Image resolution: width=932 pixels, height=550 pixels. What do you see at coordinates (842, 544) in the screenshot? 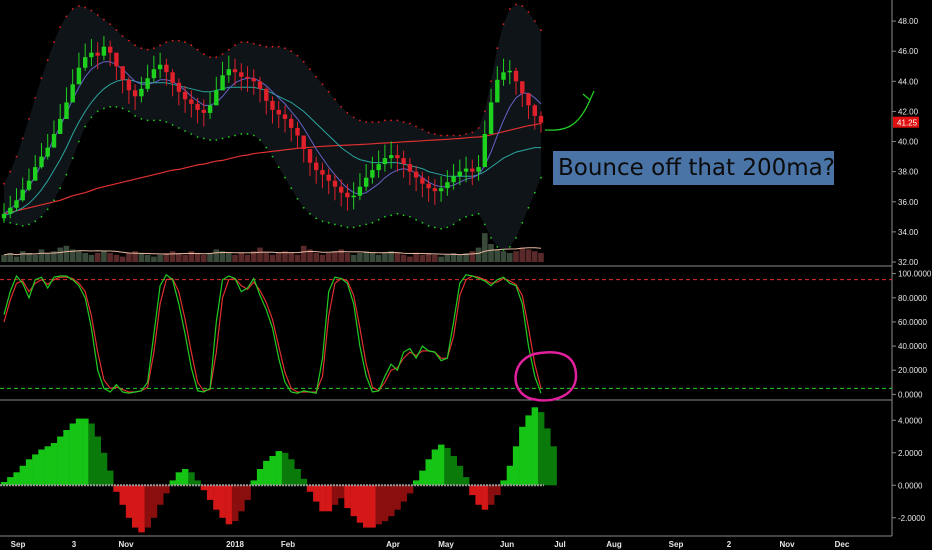
I see `time-tick-label: Dec` at bounding box center [842, 544].